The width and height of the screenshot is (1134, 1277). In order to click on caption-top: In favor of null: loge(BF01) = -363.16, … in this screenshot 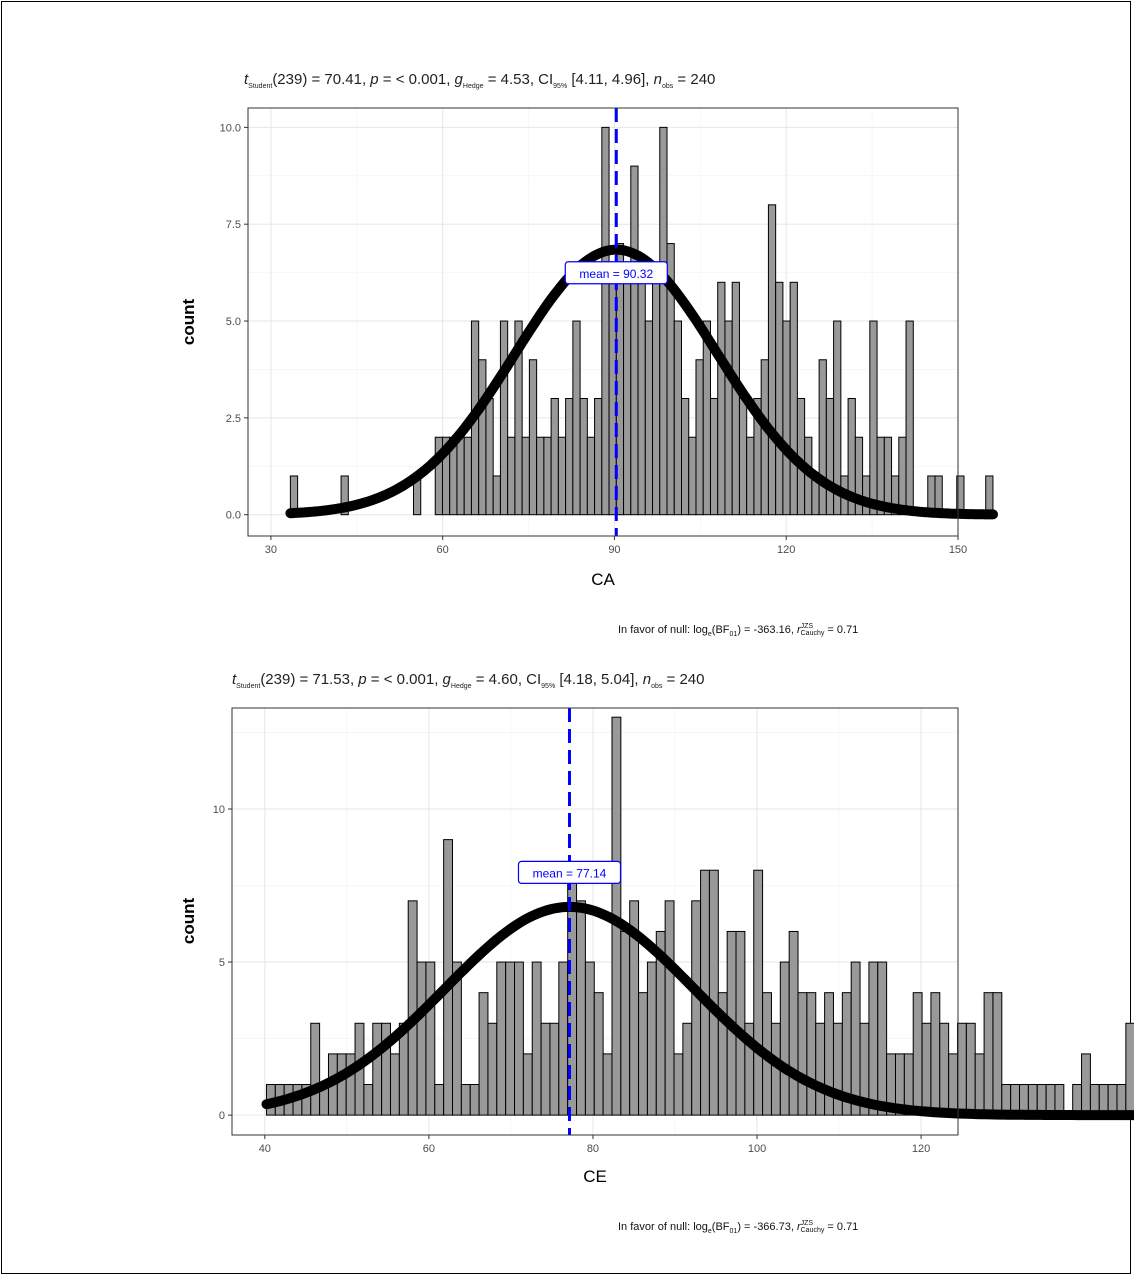, I will do `click(738, 630)`.